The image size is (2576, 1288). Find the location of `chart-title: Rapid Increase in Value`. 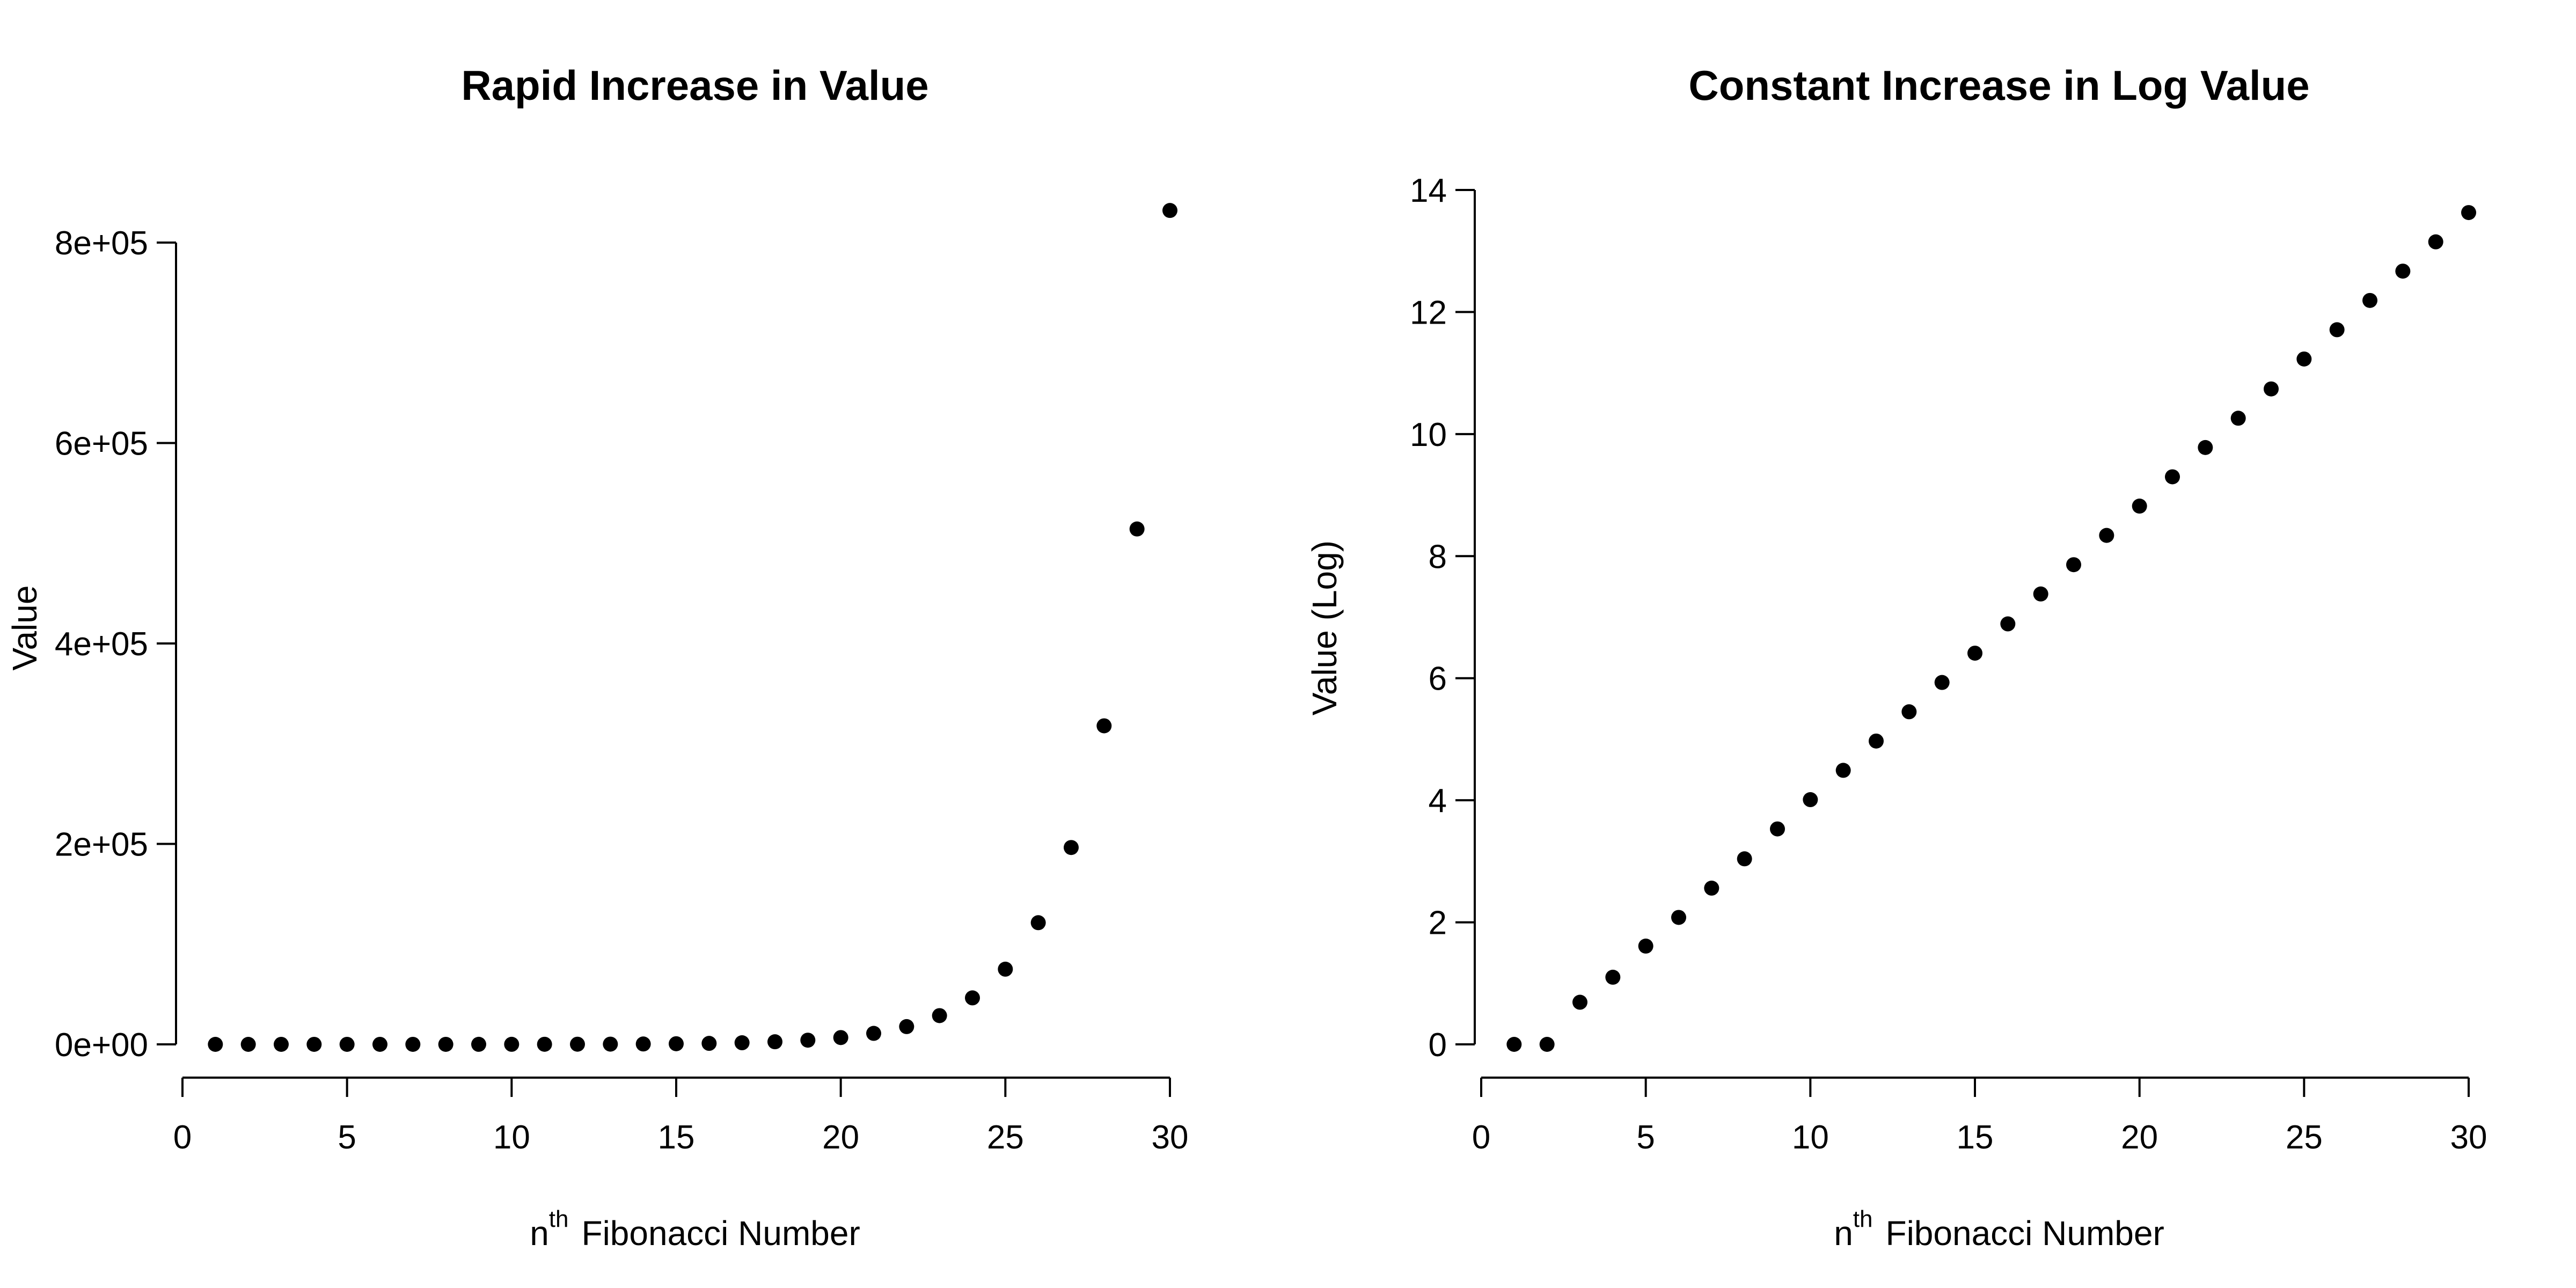

chart-title: Rapid Increase in Value is located at coordinates (694, 85).